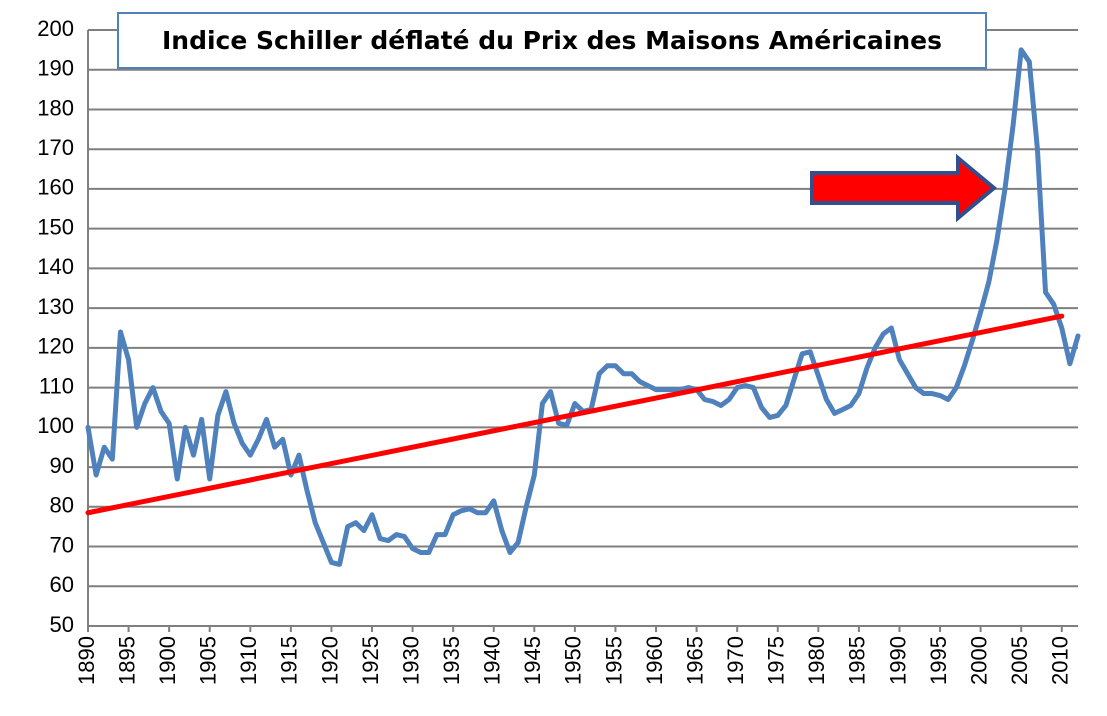  What do you see at coordinates (126, 660) in the screenshot?
I see `x-tick-label: 1895` at bounding box center [126, 660].